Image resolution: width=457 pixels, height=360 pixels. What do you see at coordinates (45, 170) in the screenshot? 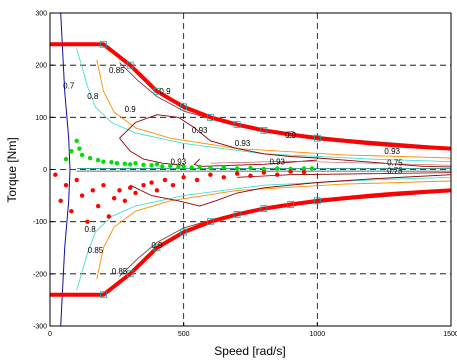
I see `y-tick-label: 0` at bounding box center [45, 170].